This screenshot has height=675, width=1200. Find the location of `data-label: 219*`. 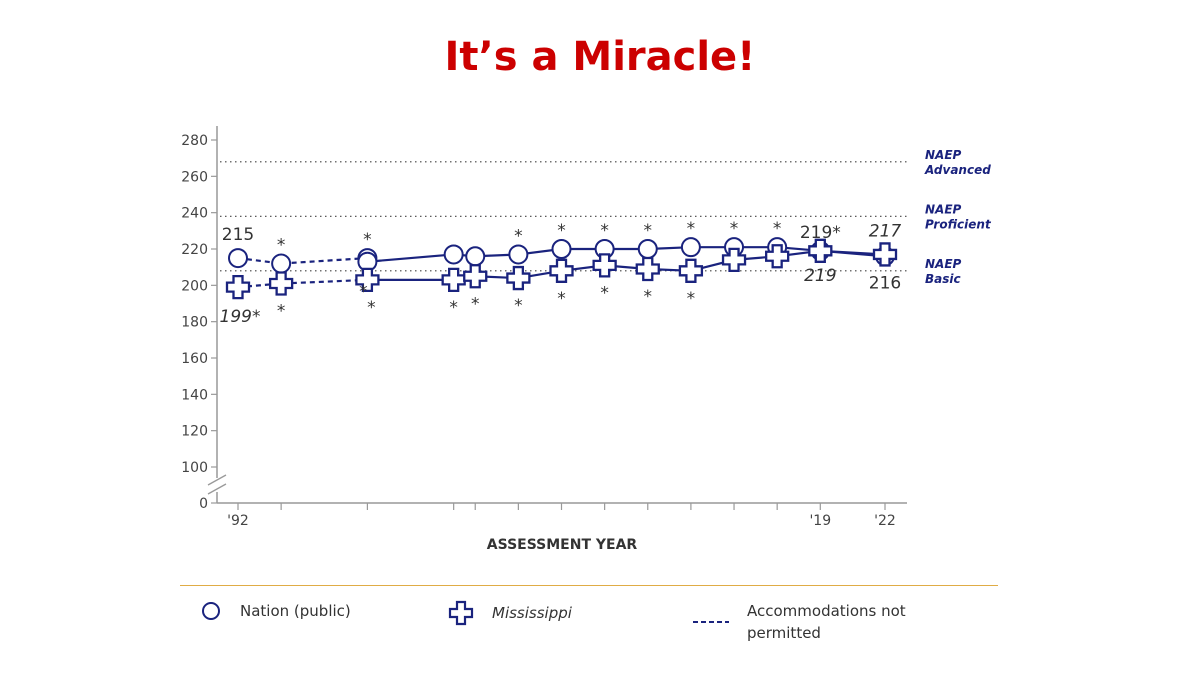

data-label: 219* is located at coordinates (820, 233).